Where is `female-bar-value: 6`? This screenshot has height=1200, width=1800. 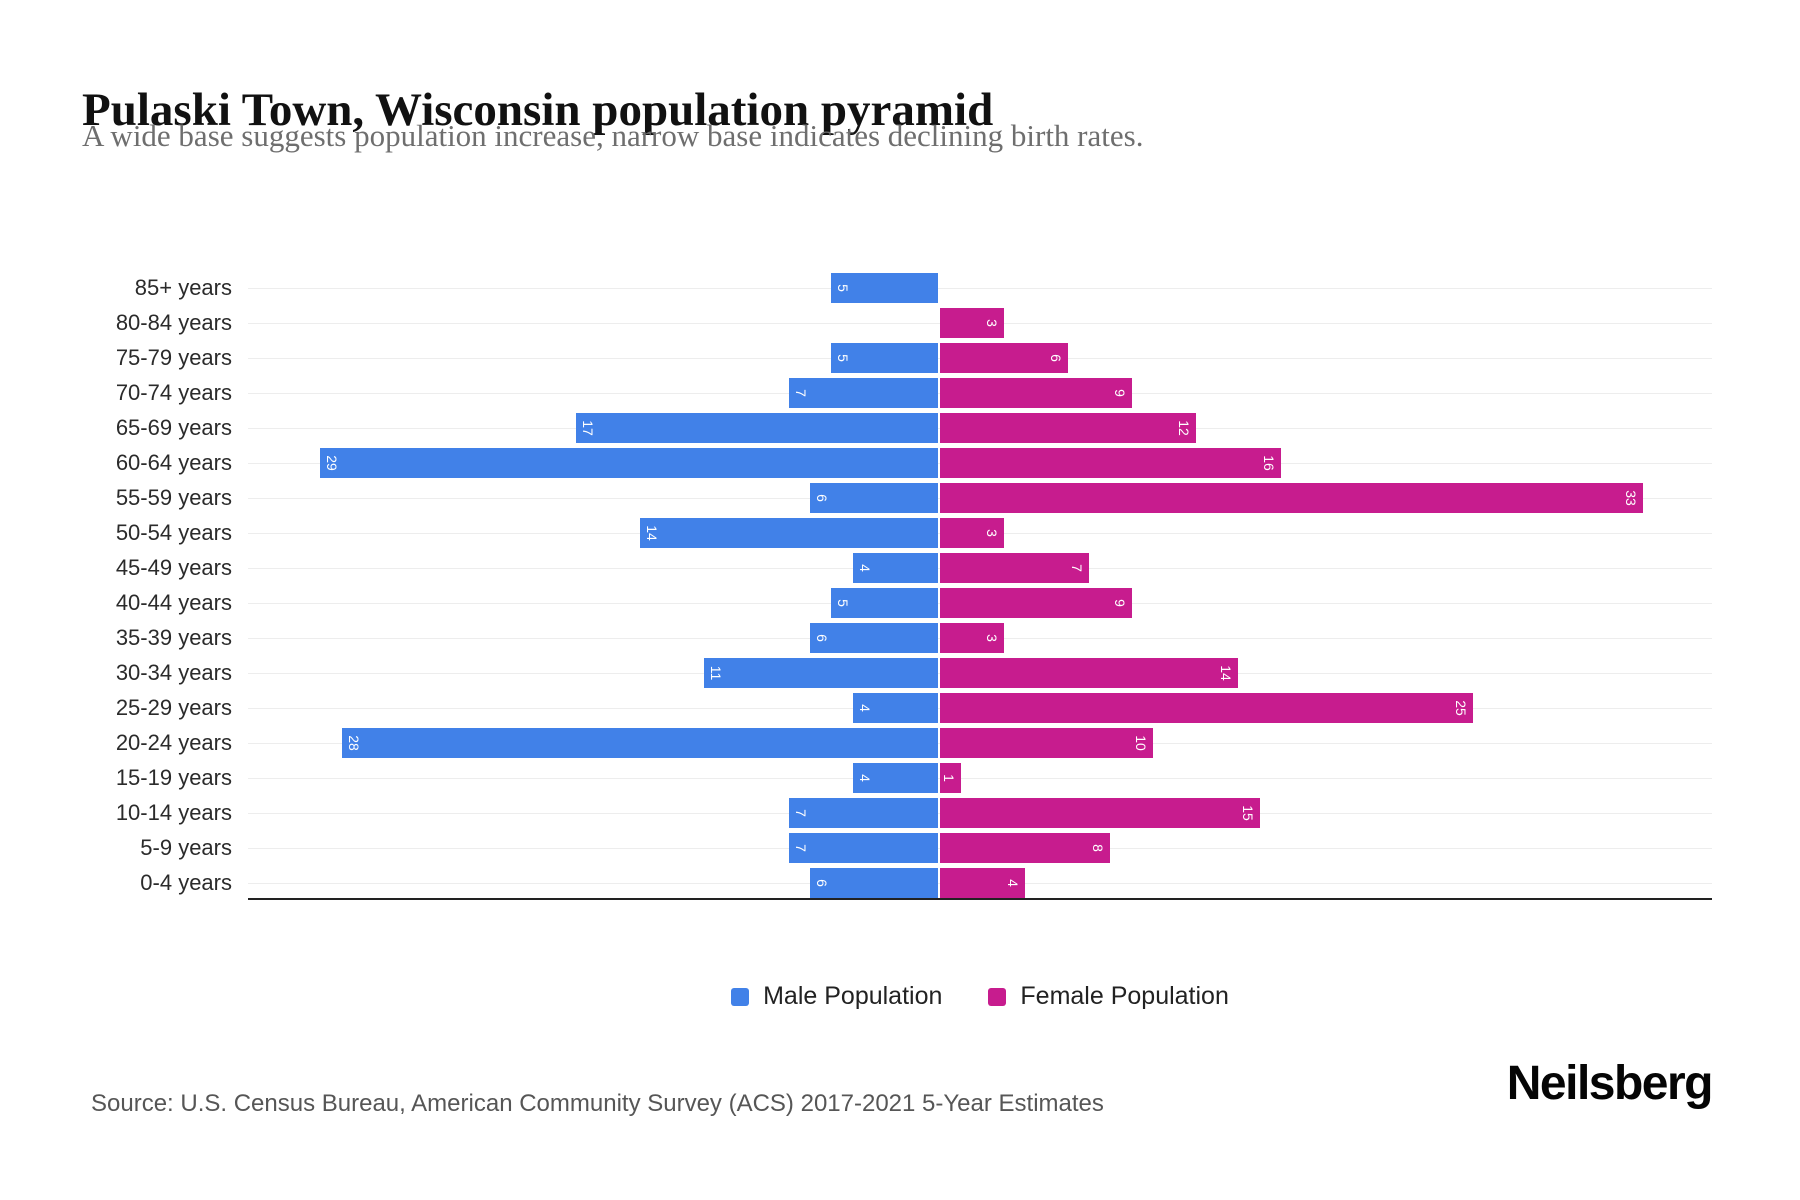
female-bar-value: 6 is located at coordinates (1056, 358).